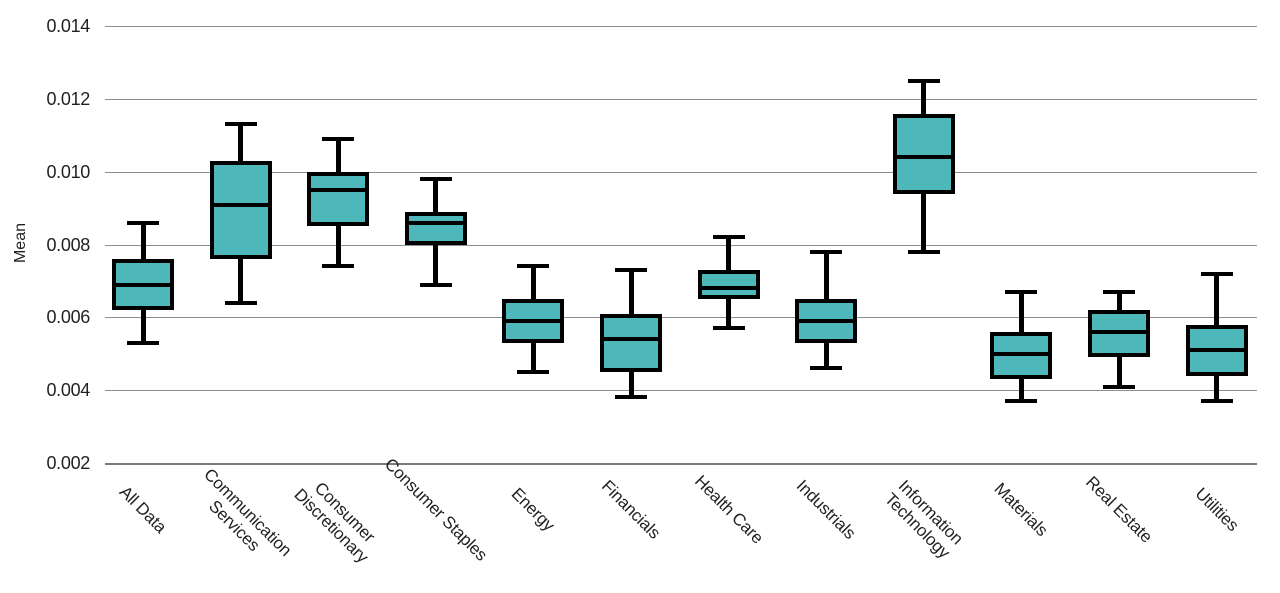 The width and height of the screenshot is (1280, 593). I want to click on median-line-energy, so click(533, 321).